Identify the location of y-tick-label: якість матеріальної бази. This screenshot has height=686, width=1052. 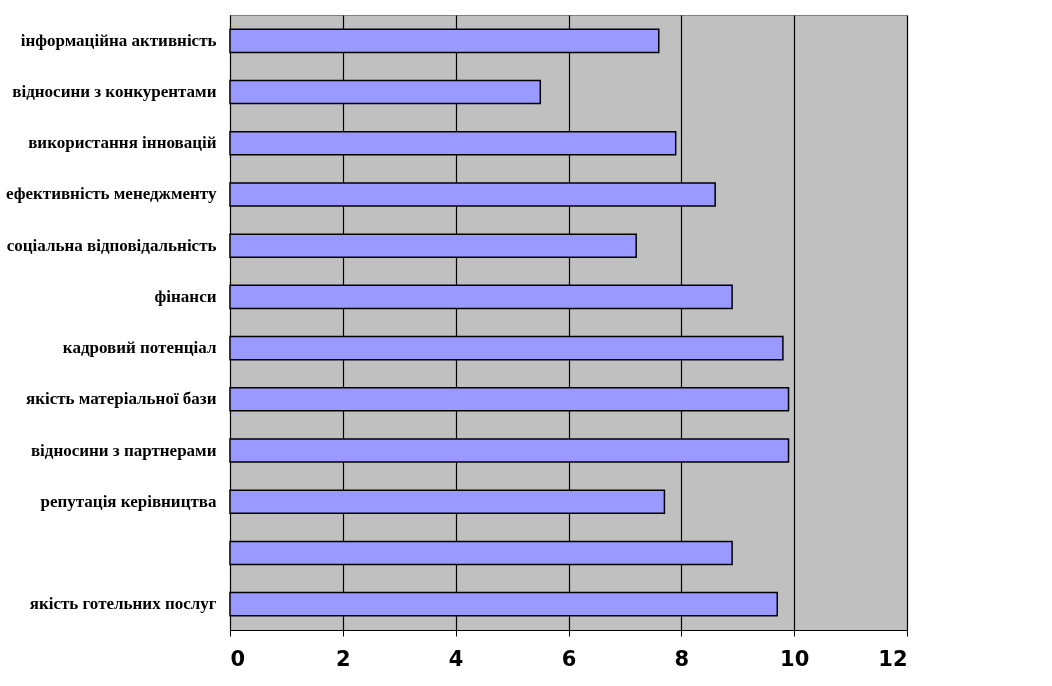
(121, 399).